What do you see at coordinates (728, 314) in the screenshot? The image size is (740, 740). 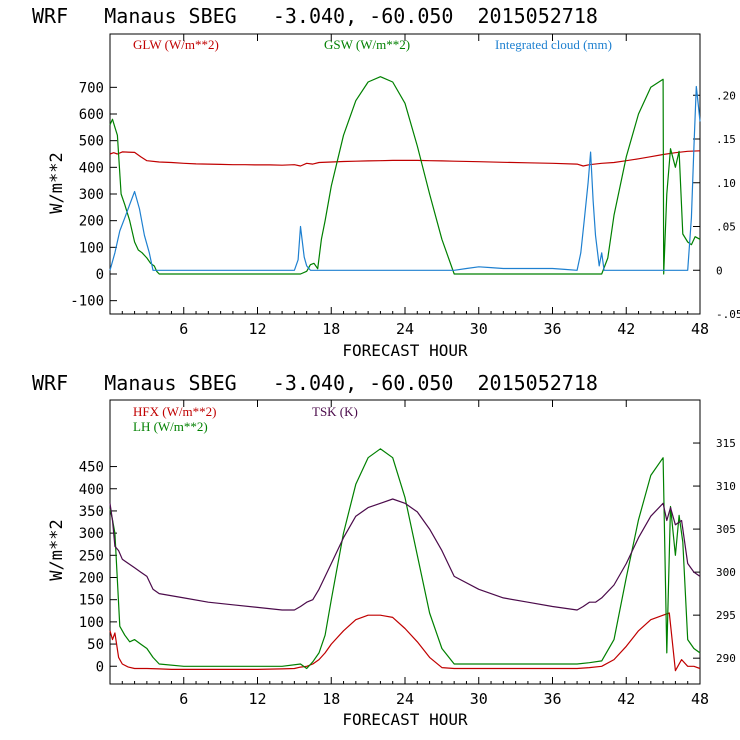 I see `y2-tick-label: -.05` at bounding box center [728, 314].